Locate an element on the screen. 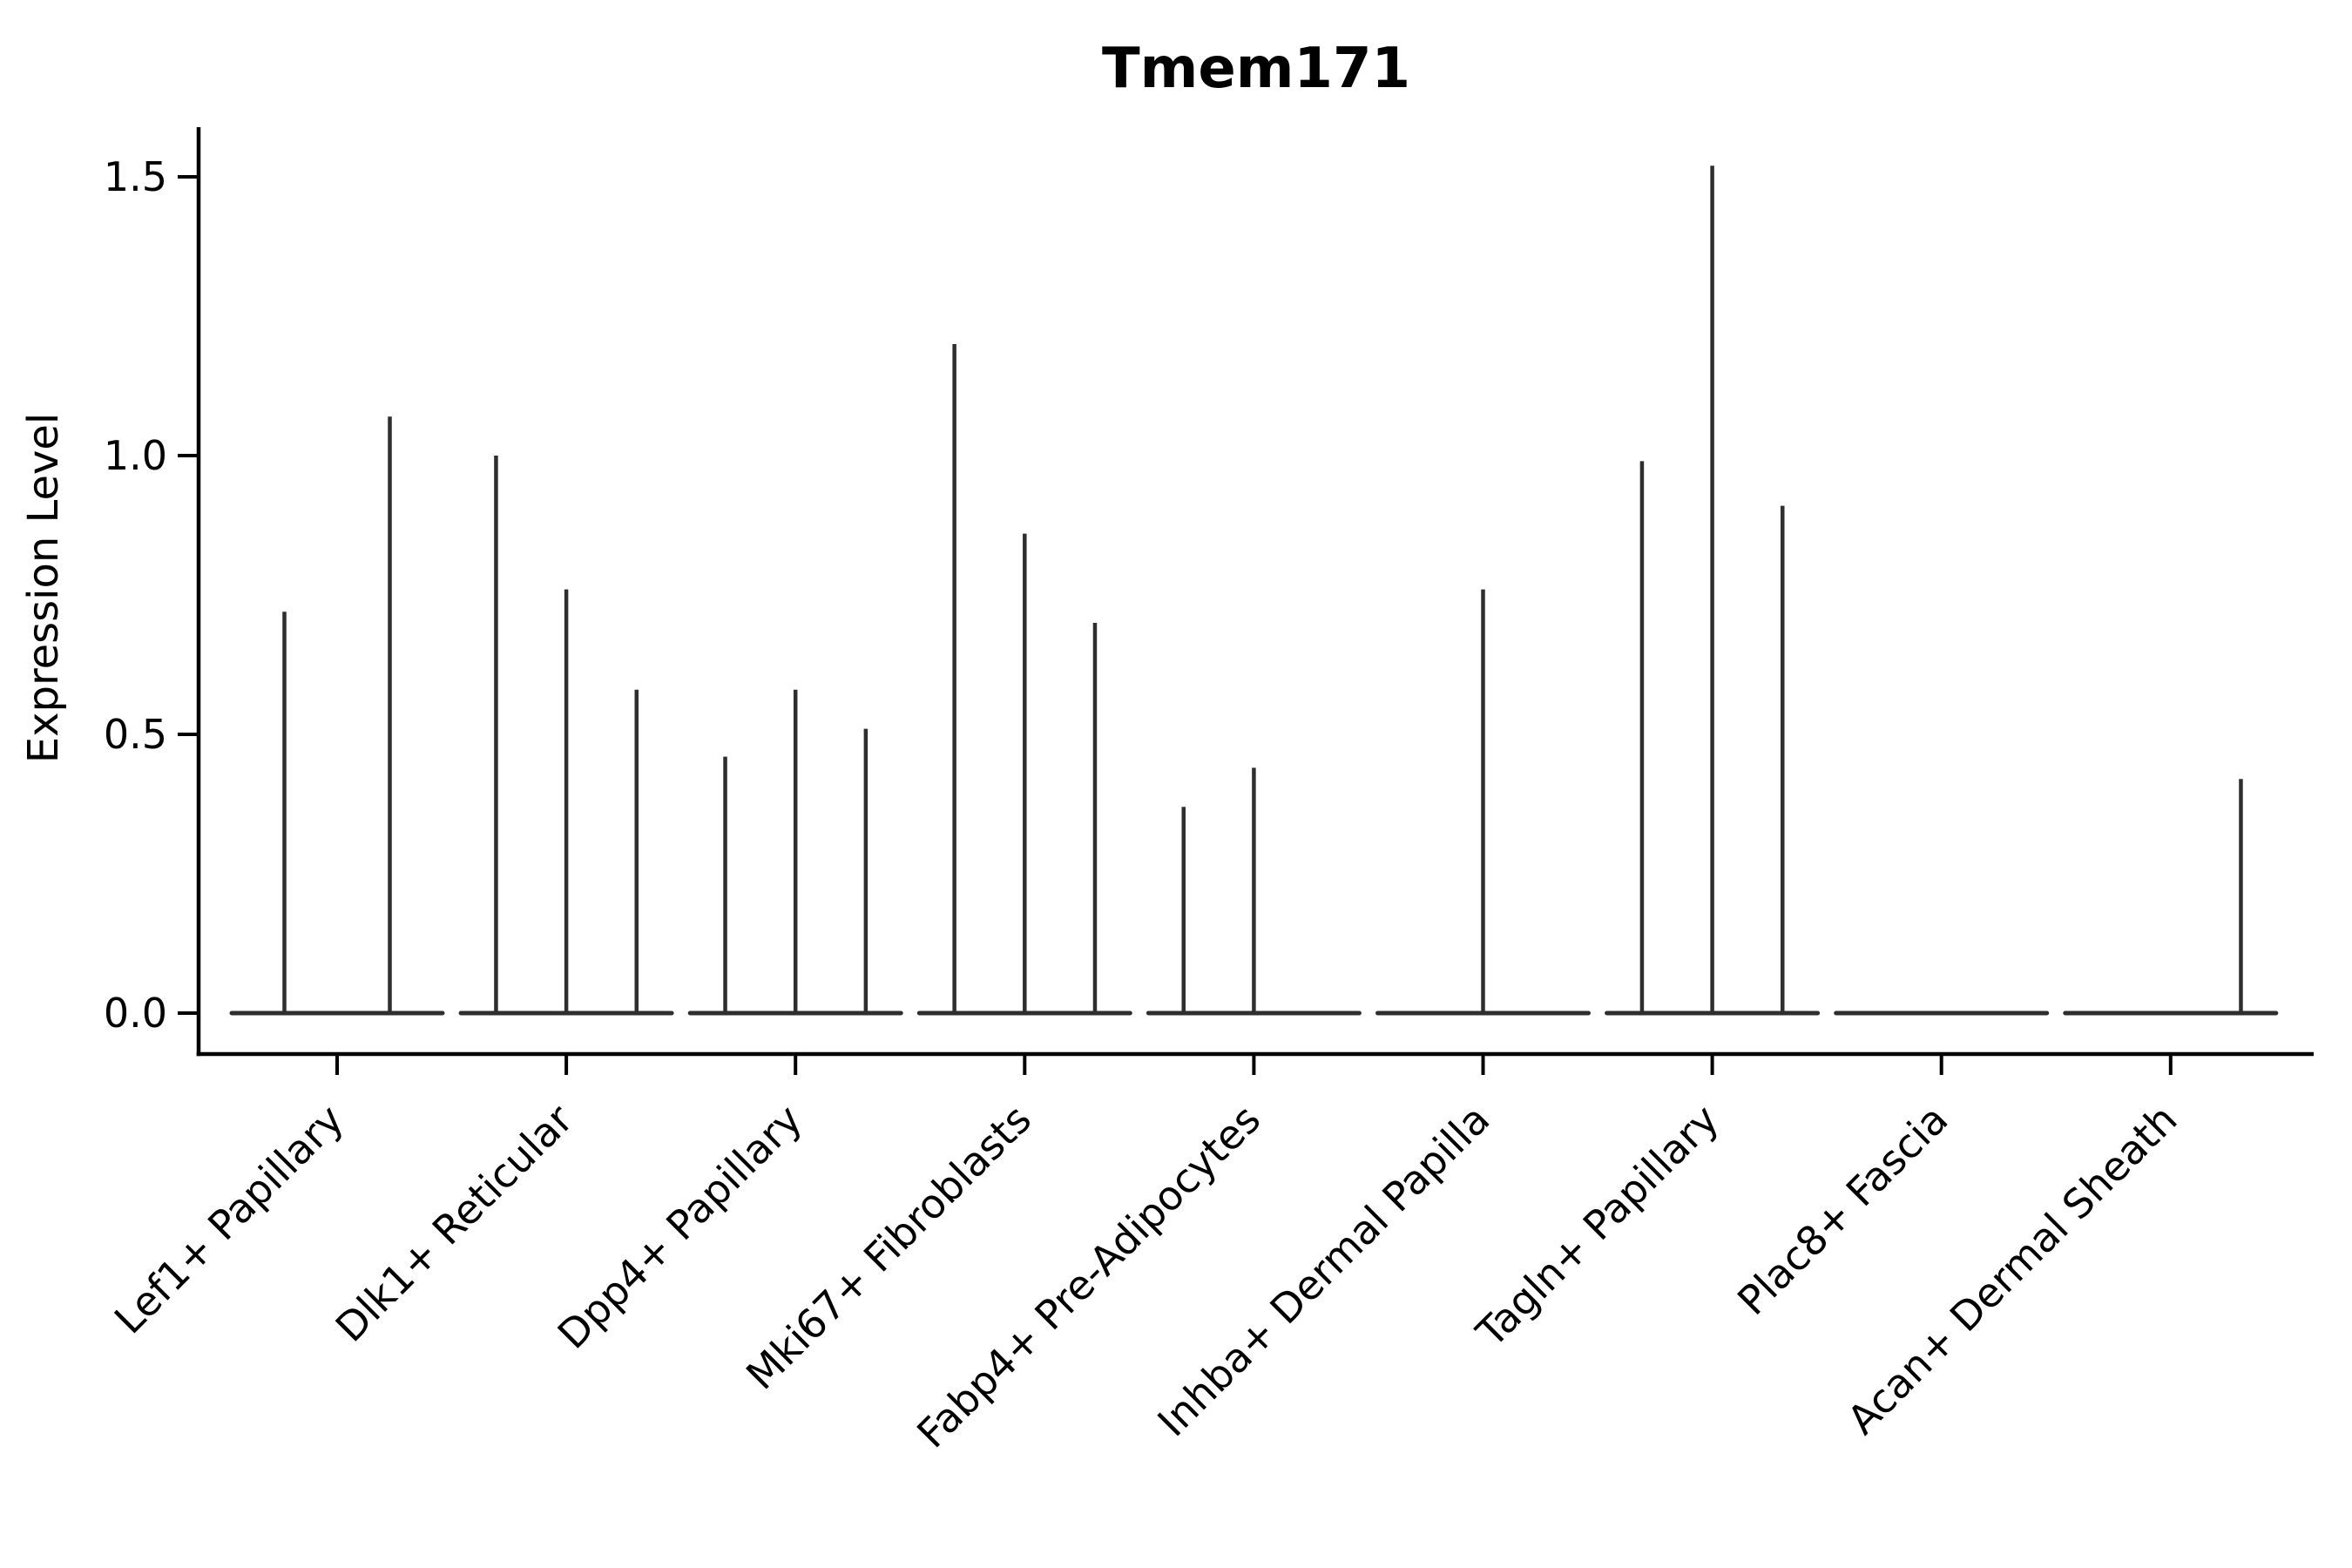  x-tick-label: Dlk1+ Reticular is located at coordinates (455, 1223).